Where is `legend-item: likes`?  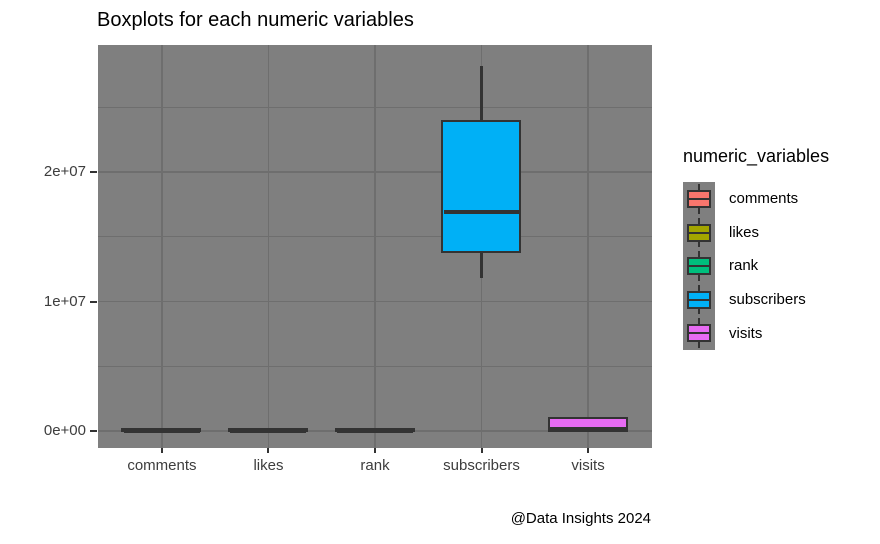
legend-item: likes is located at coordinates (756, 232).